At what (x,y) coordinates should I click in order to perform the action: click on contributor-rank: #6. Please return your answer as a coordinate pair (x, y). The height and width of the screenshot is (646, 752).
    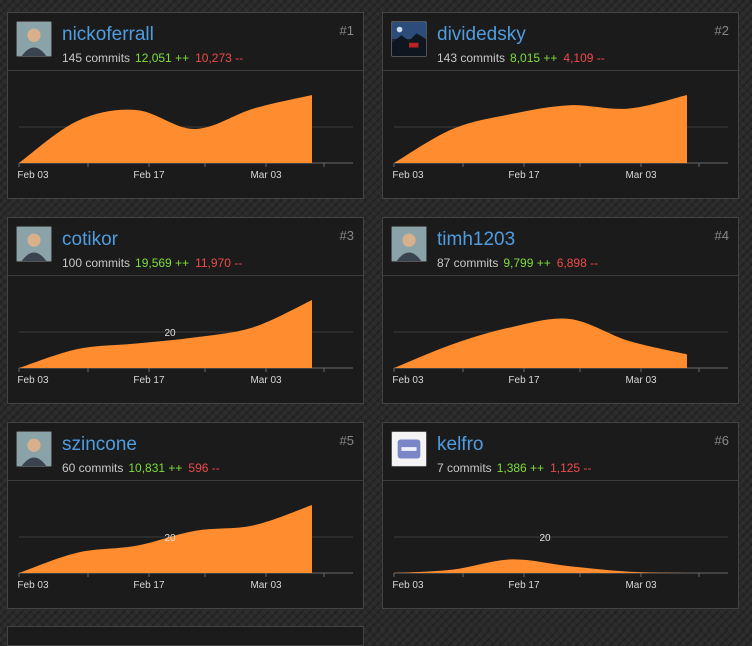
    Looking at the image, I should click on (721, 440).